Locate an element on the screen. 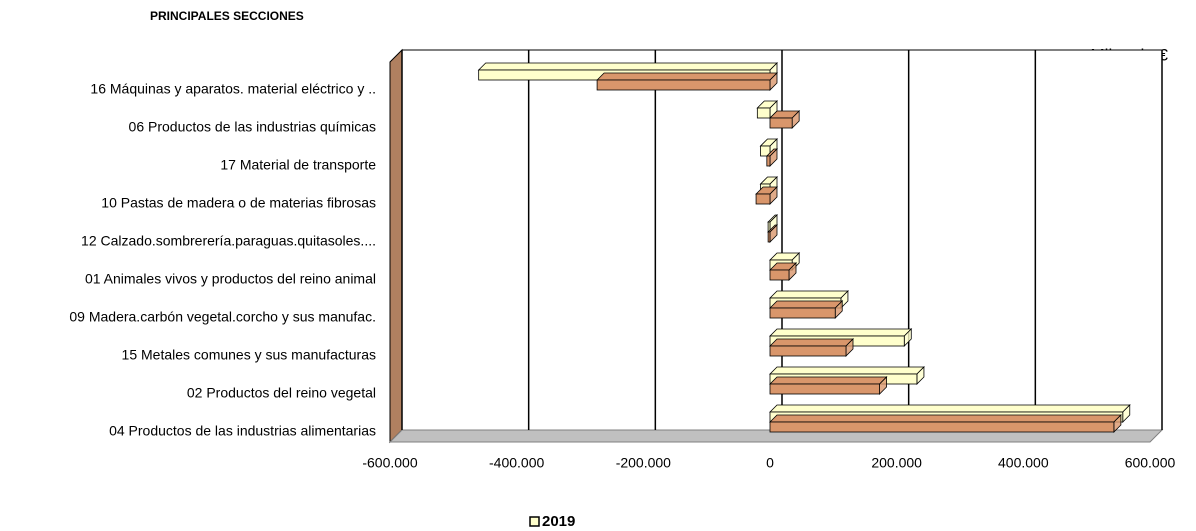  x-tick-label: -200.000 is located at coordinates (643, 463).